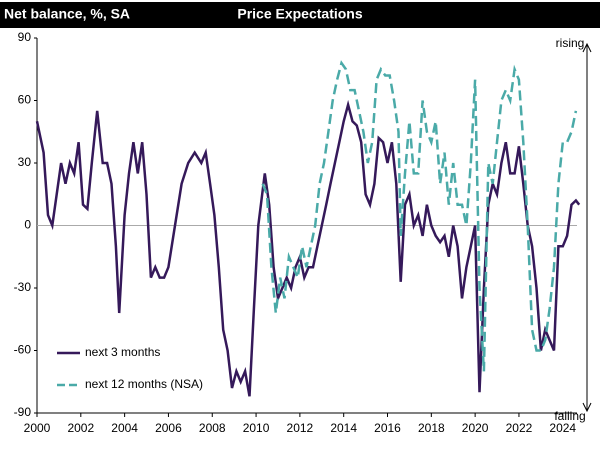  What do you see at coordinates (122, 352) in the screenshot?
I see `legend-label: next 3 months` at bounding box center [122, 352].